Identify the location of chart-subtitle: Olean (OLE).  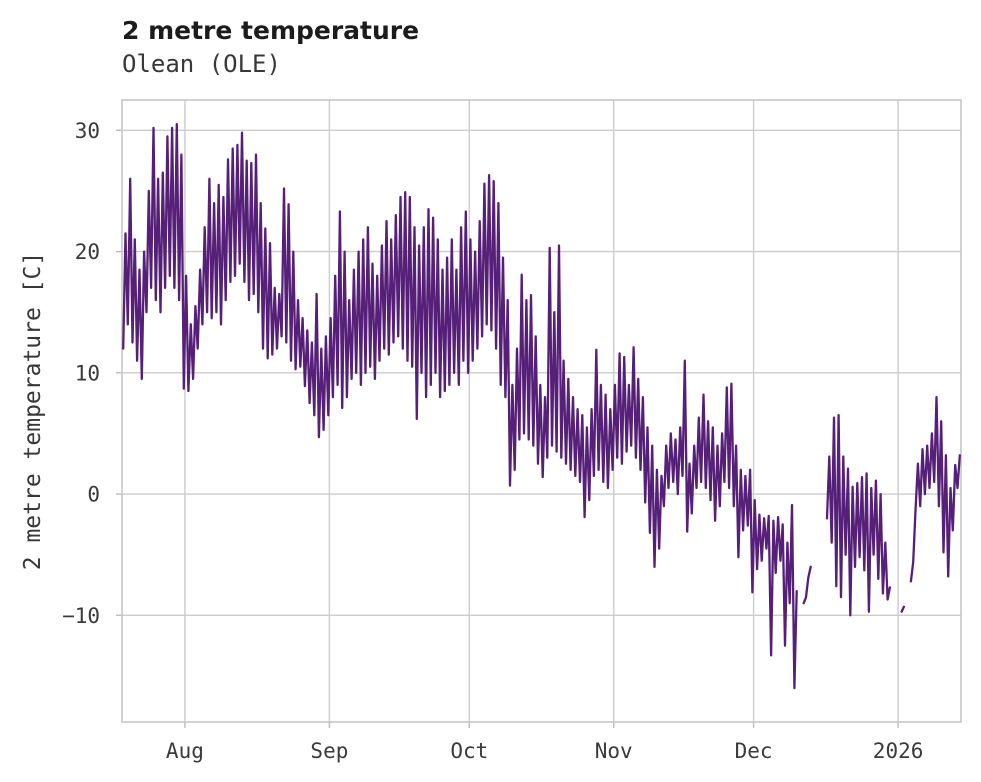
(201, 64).